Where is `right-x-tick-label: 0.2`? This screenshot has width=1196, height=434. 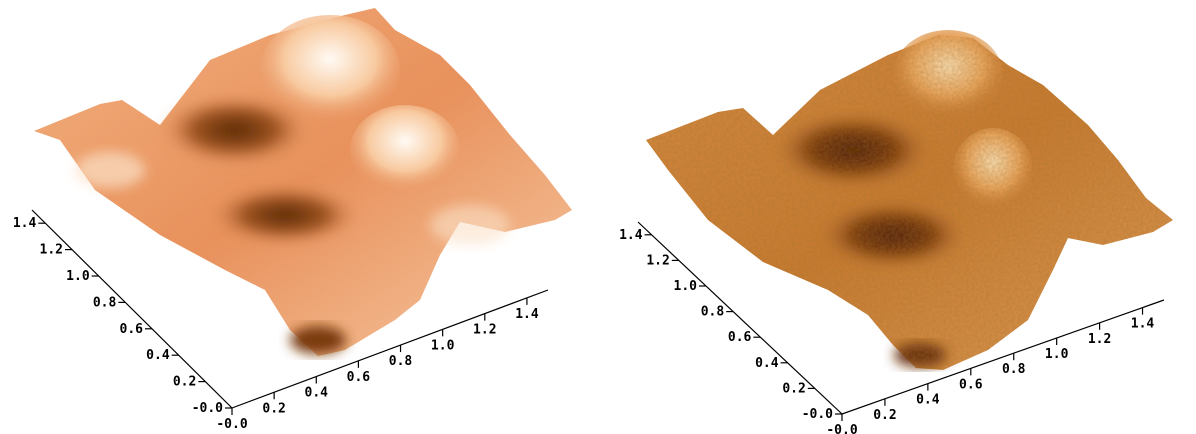 right-x-tick-label: 0.2 is located at coordinates (884, 415).